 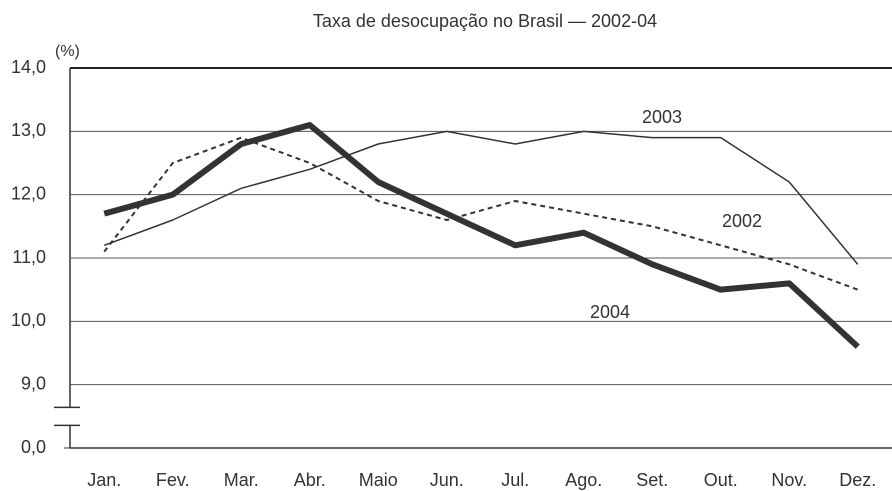 What do you see at coordinates (241, 480) in the screenshot?
I see `x-tick-label: Mar.` at bounding box center [241, 480].